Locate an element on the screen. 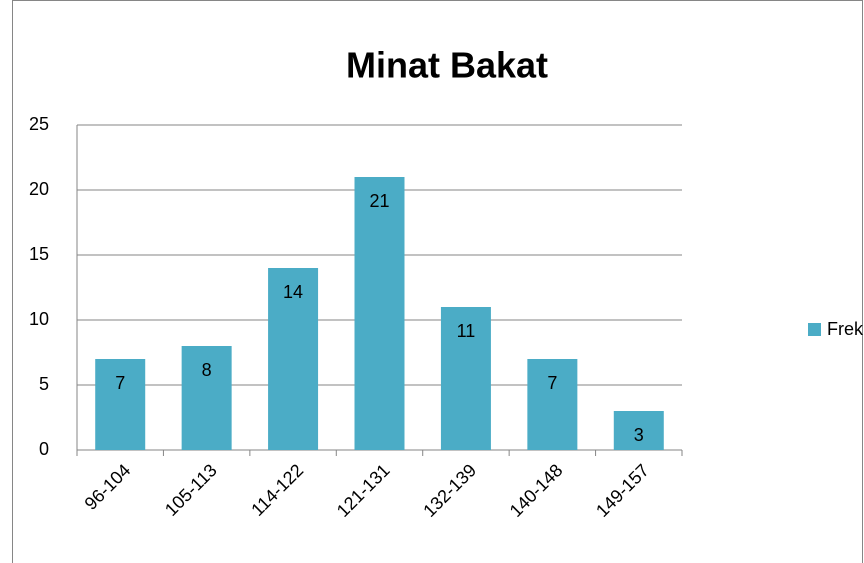  legend-label: Frekuensi is located at coordinates (845, 329).